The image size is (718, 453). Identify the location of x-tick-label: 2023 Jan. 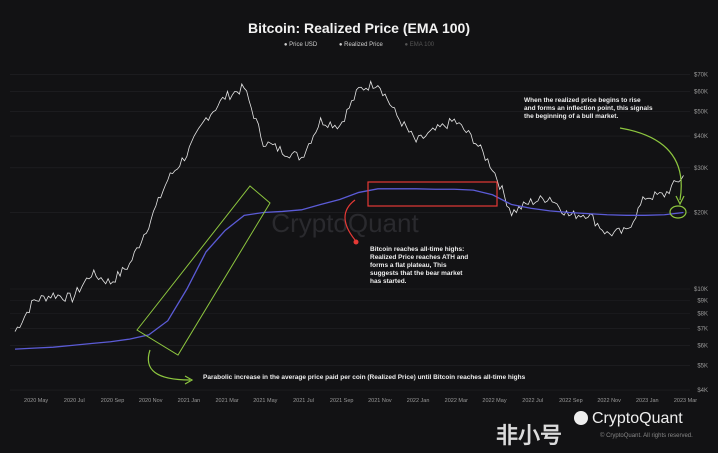
(647, 401).